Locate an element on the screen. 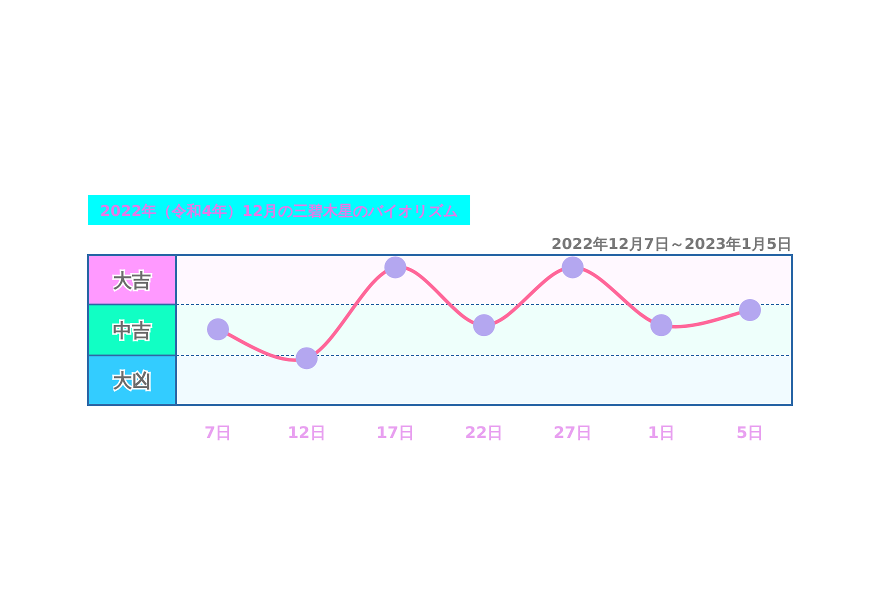 The image size is (881, 599). chart-subtitle: 2022年12月7日～2023年1月5日 is located at coordinates (671, 244).